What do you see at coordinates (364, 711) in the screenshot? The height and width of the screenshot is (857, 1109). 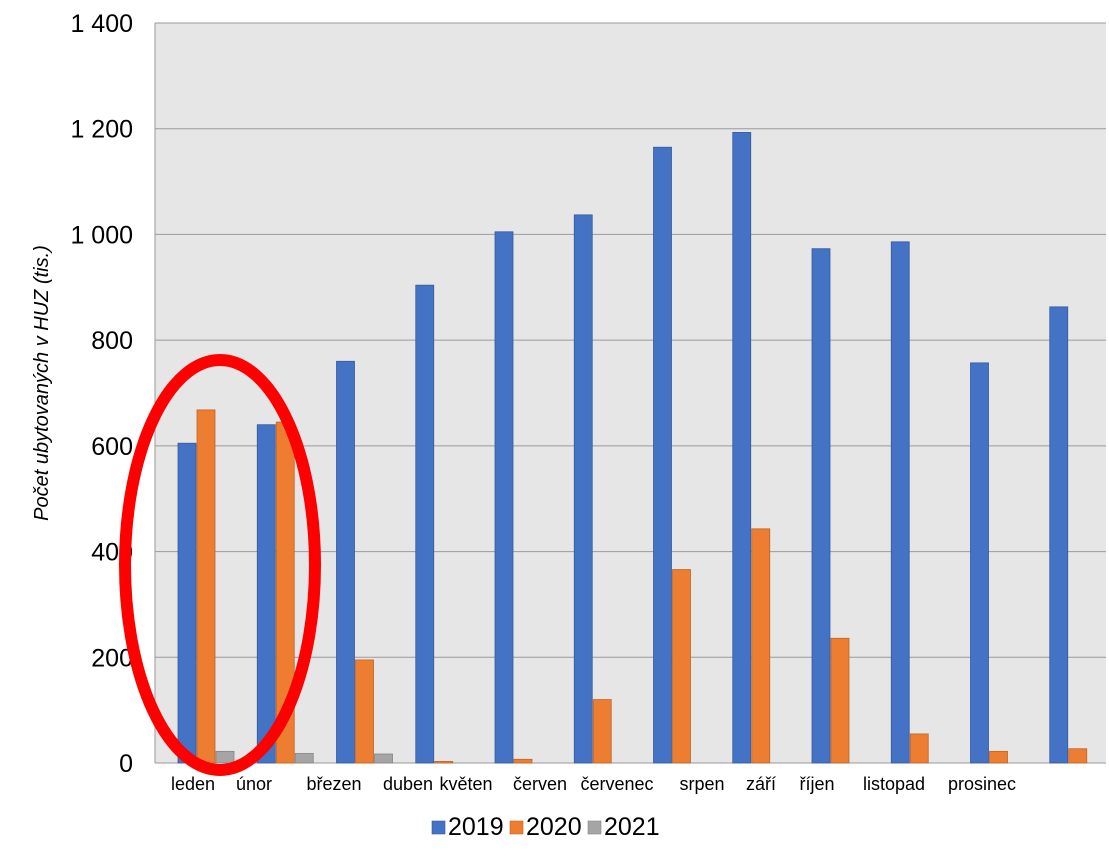 I see `bar-2020-březen` at bounding box center [364, 711].